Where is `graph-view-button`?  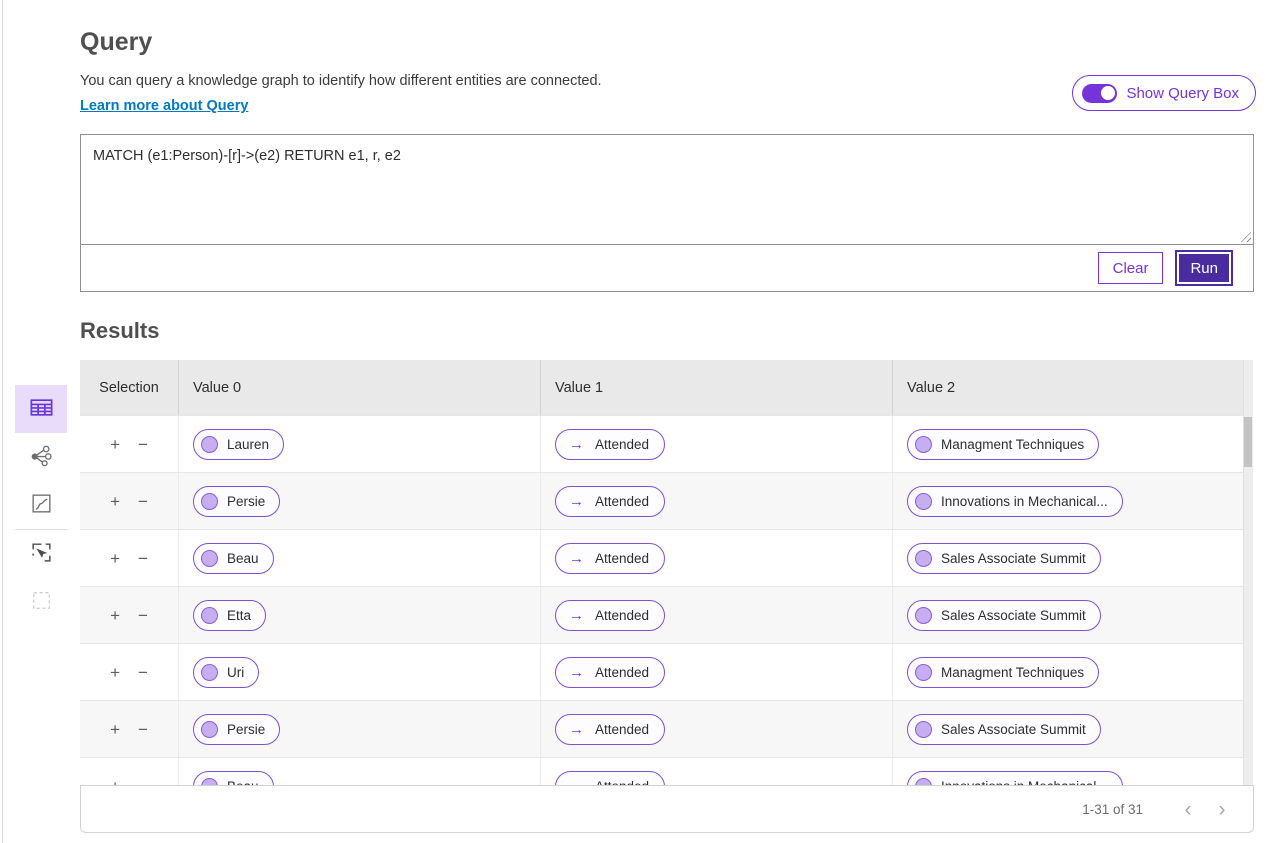
graph-view-button is located at coordinates (41, 457).